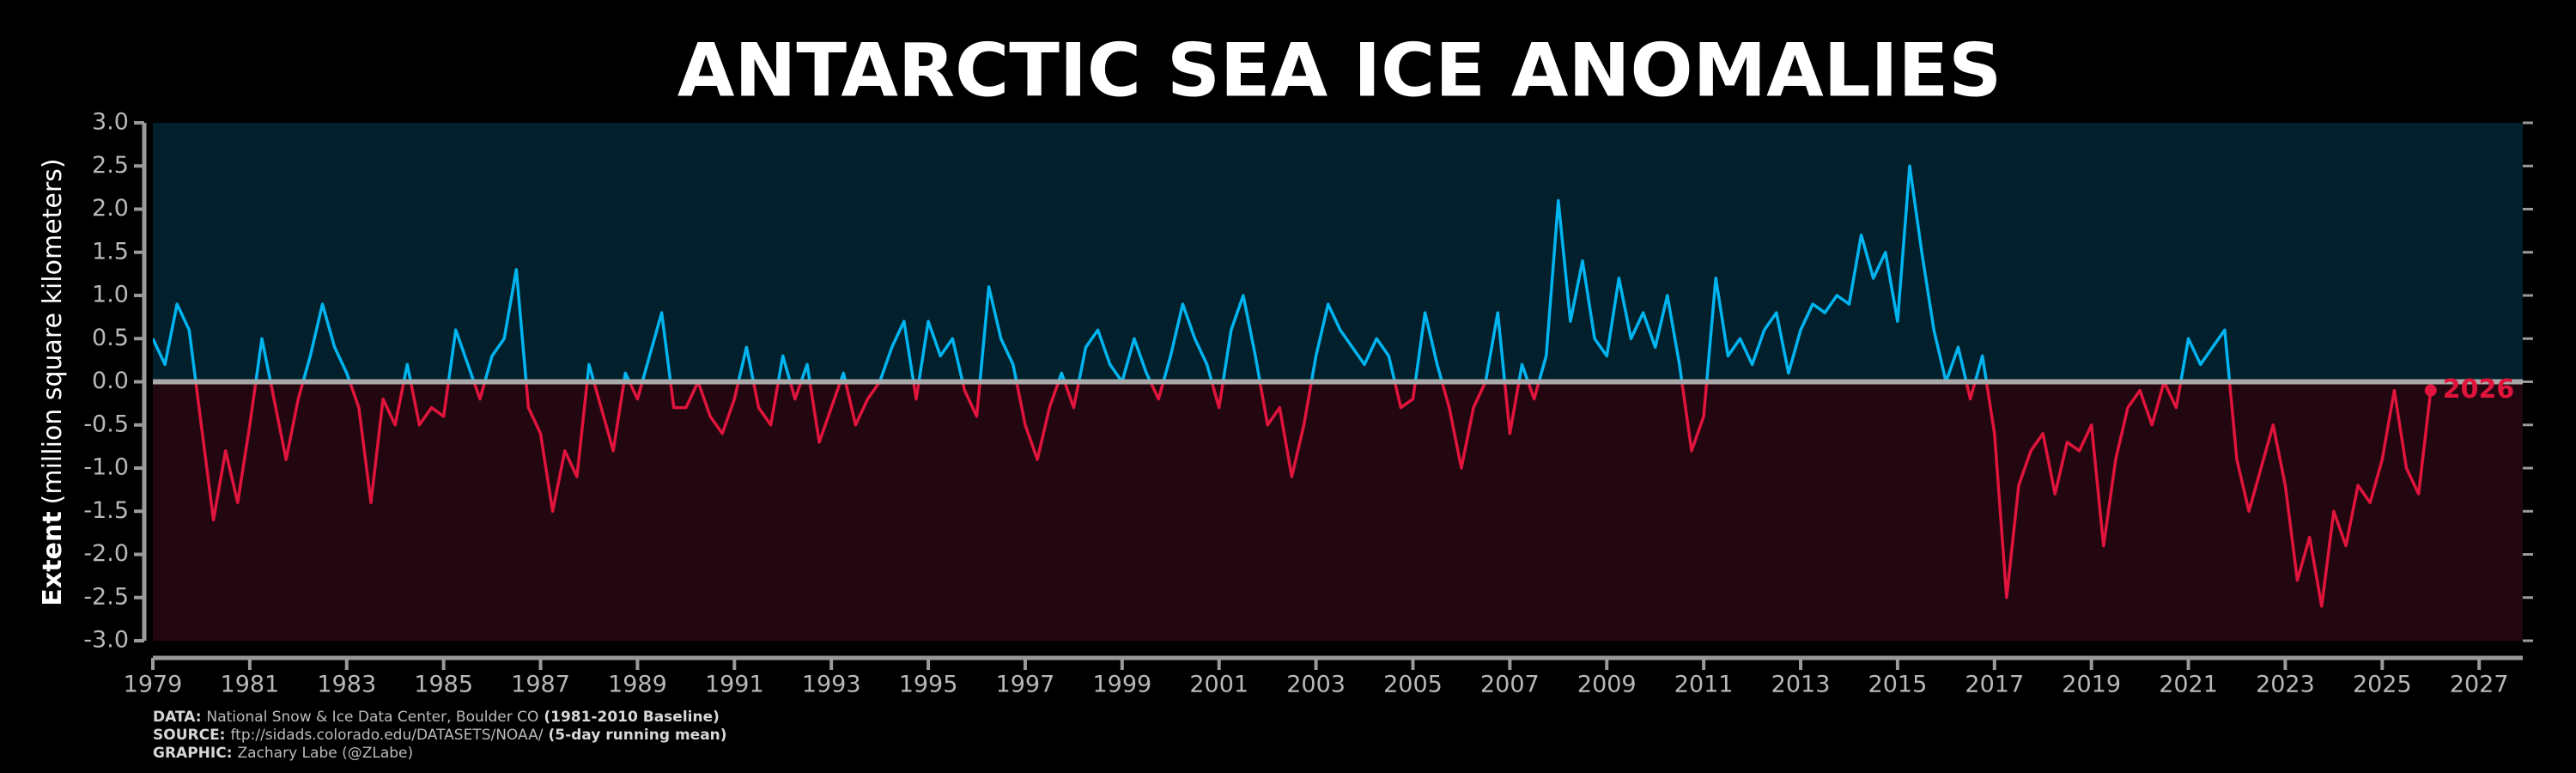 Image resolution: width=2576 pixels, height=773 pixels. Describe the element at coordinates (111, 295) in the screenshot. I see `y-tick-label: 1.0` at that location.